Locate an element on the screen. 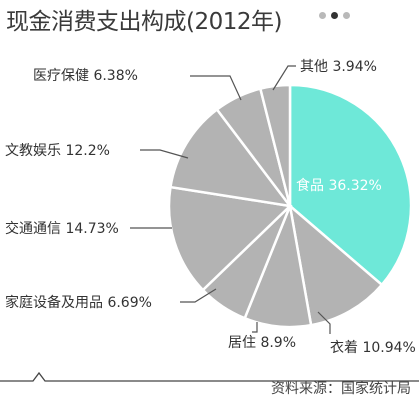 Image resolution: width=419 pixels, height=403 pixels. baseline-rule is located at coordinates (209, 376).